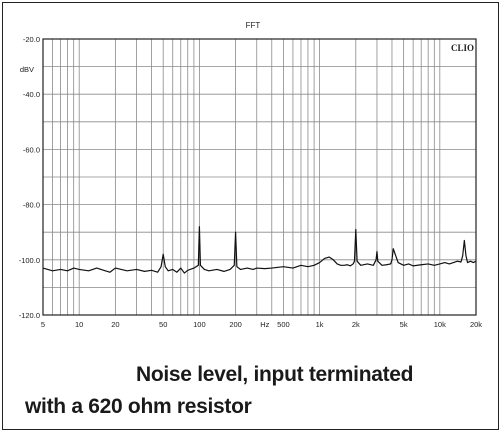 The width and height of the screenshot is (504, 435). Describe the element at coordinates (462, 48) in the screenshot. I see `clio-watermark: CLIO` at that location.